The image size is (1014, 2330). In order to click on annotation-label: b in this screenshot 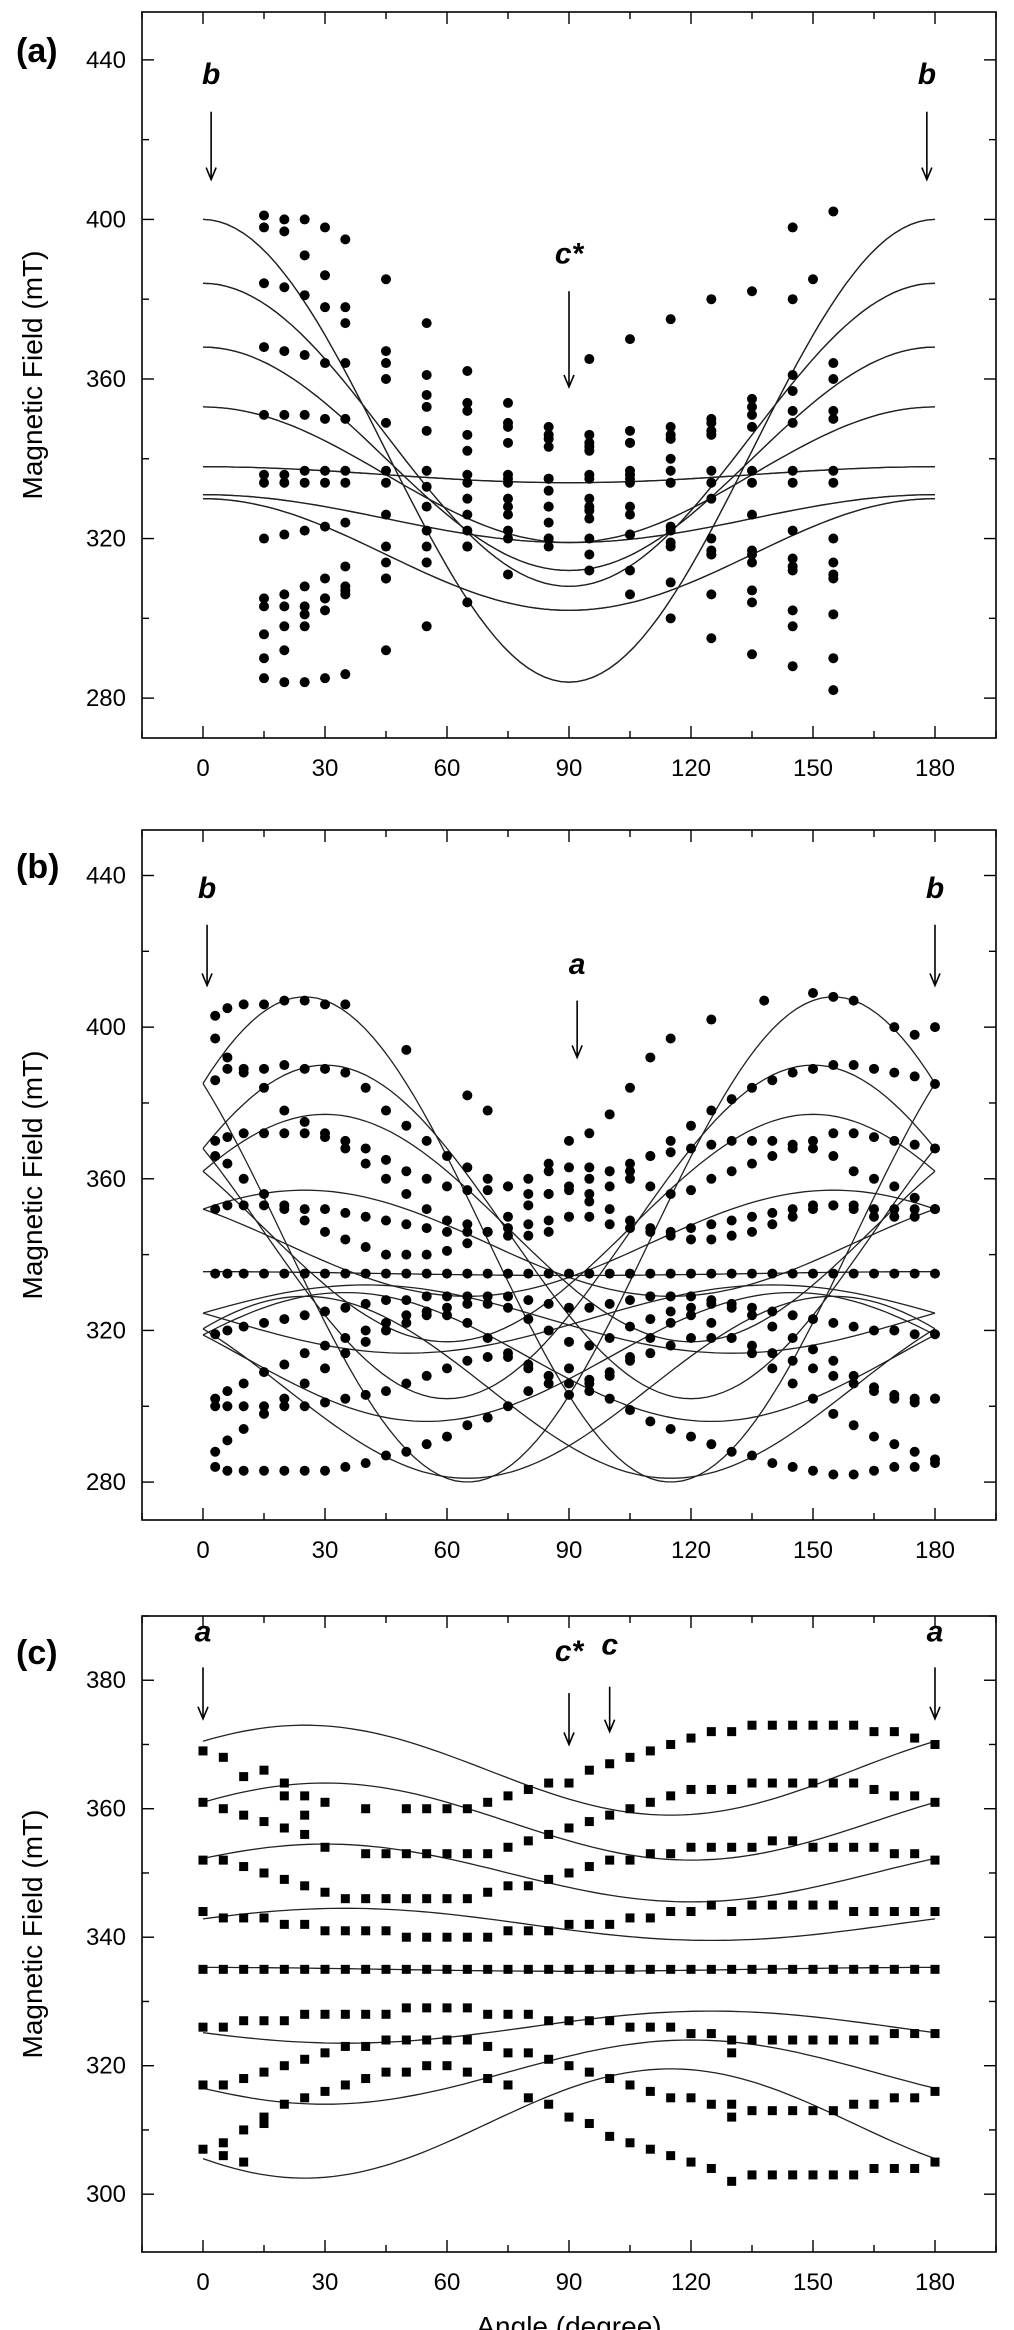, I will do `click(935, 888)`.